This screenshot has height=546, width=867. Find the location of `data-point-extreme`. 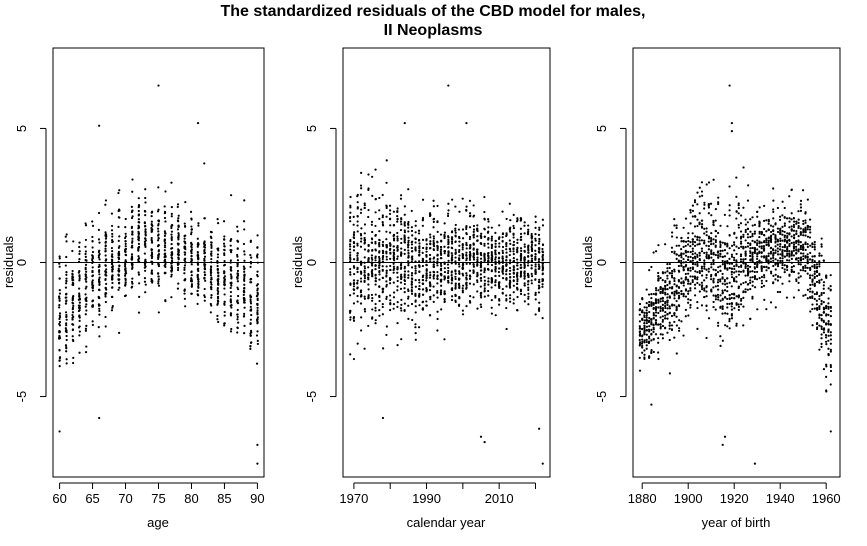

data-point-extreme is located at coordinates (732, 123).